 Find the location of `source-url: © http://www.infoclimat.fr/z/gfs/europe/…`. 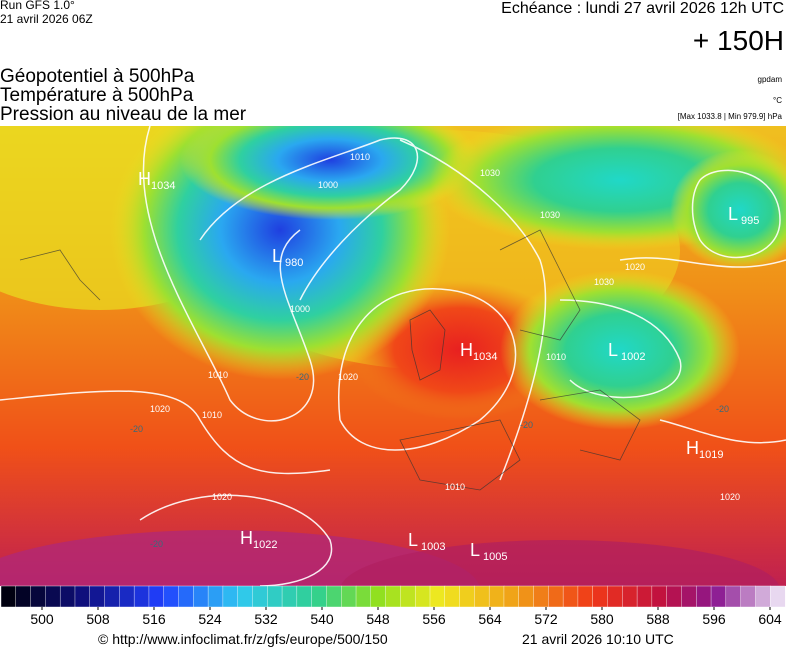

source-url: © http://www.infoclimat.fr/z/gfs/europe/… is located at coordinates (243, 639).